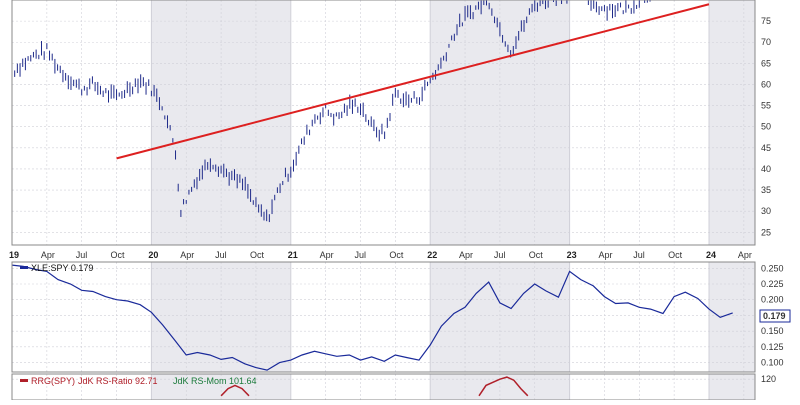 The width and height of the screenshot is (800, 405). Describe the element at coordinates (572, 255) in the screenshot. I see `x-tick-label: 23` at that location.